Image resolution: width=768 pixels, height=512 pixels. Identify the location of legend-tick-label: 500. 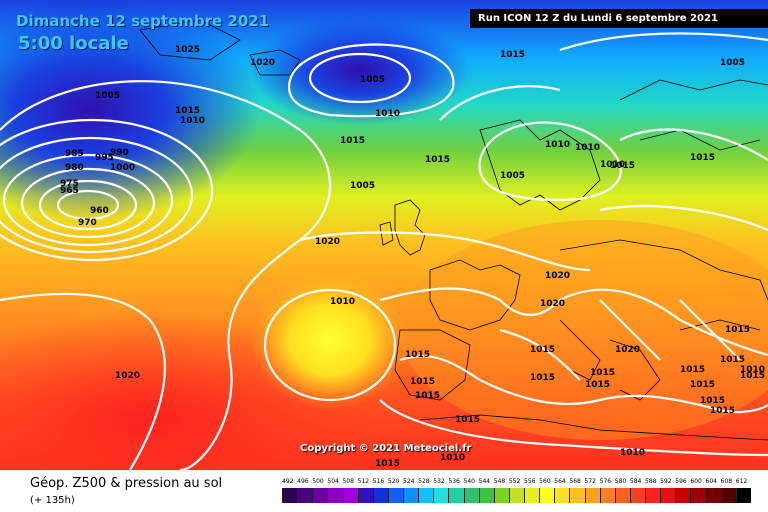
(318, 481).